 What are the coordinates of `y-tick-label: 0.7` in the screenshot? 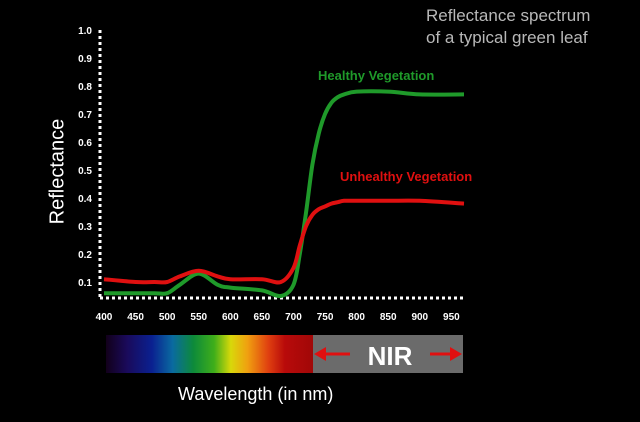 It's located at (85, 115).